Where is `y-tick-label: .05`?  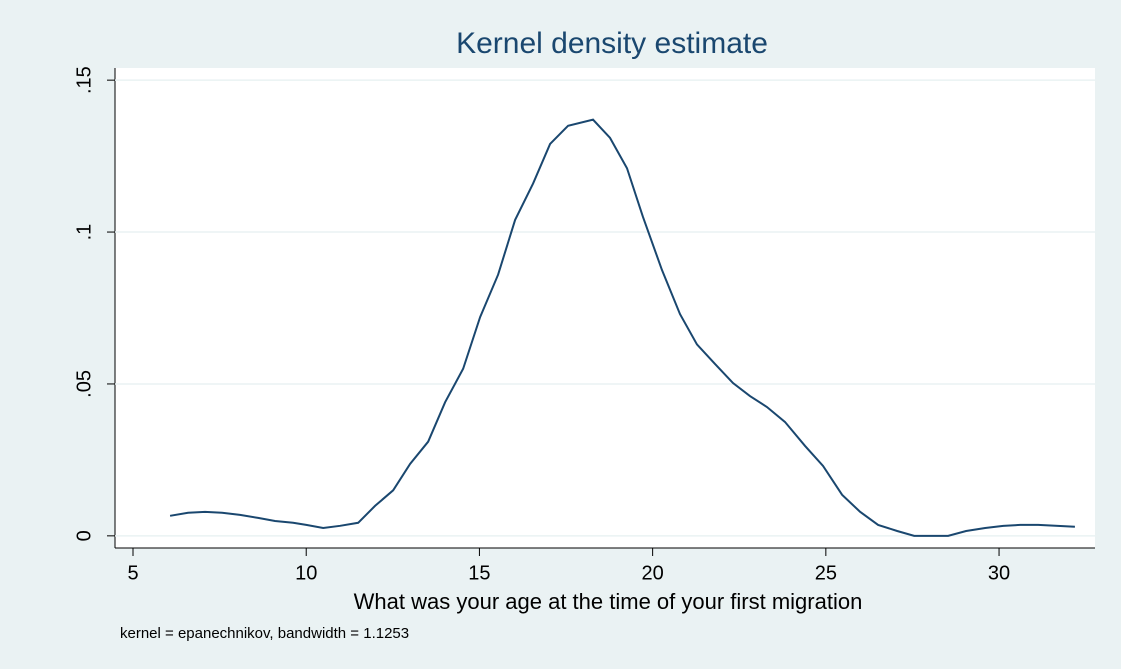
y-tick-label: .05 is located at coordinates (84, 384).